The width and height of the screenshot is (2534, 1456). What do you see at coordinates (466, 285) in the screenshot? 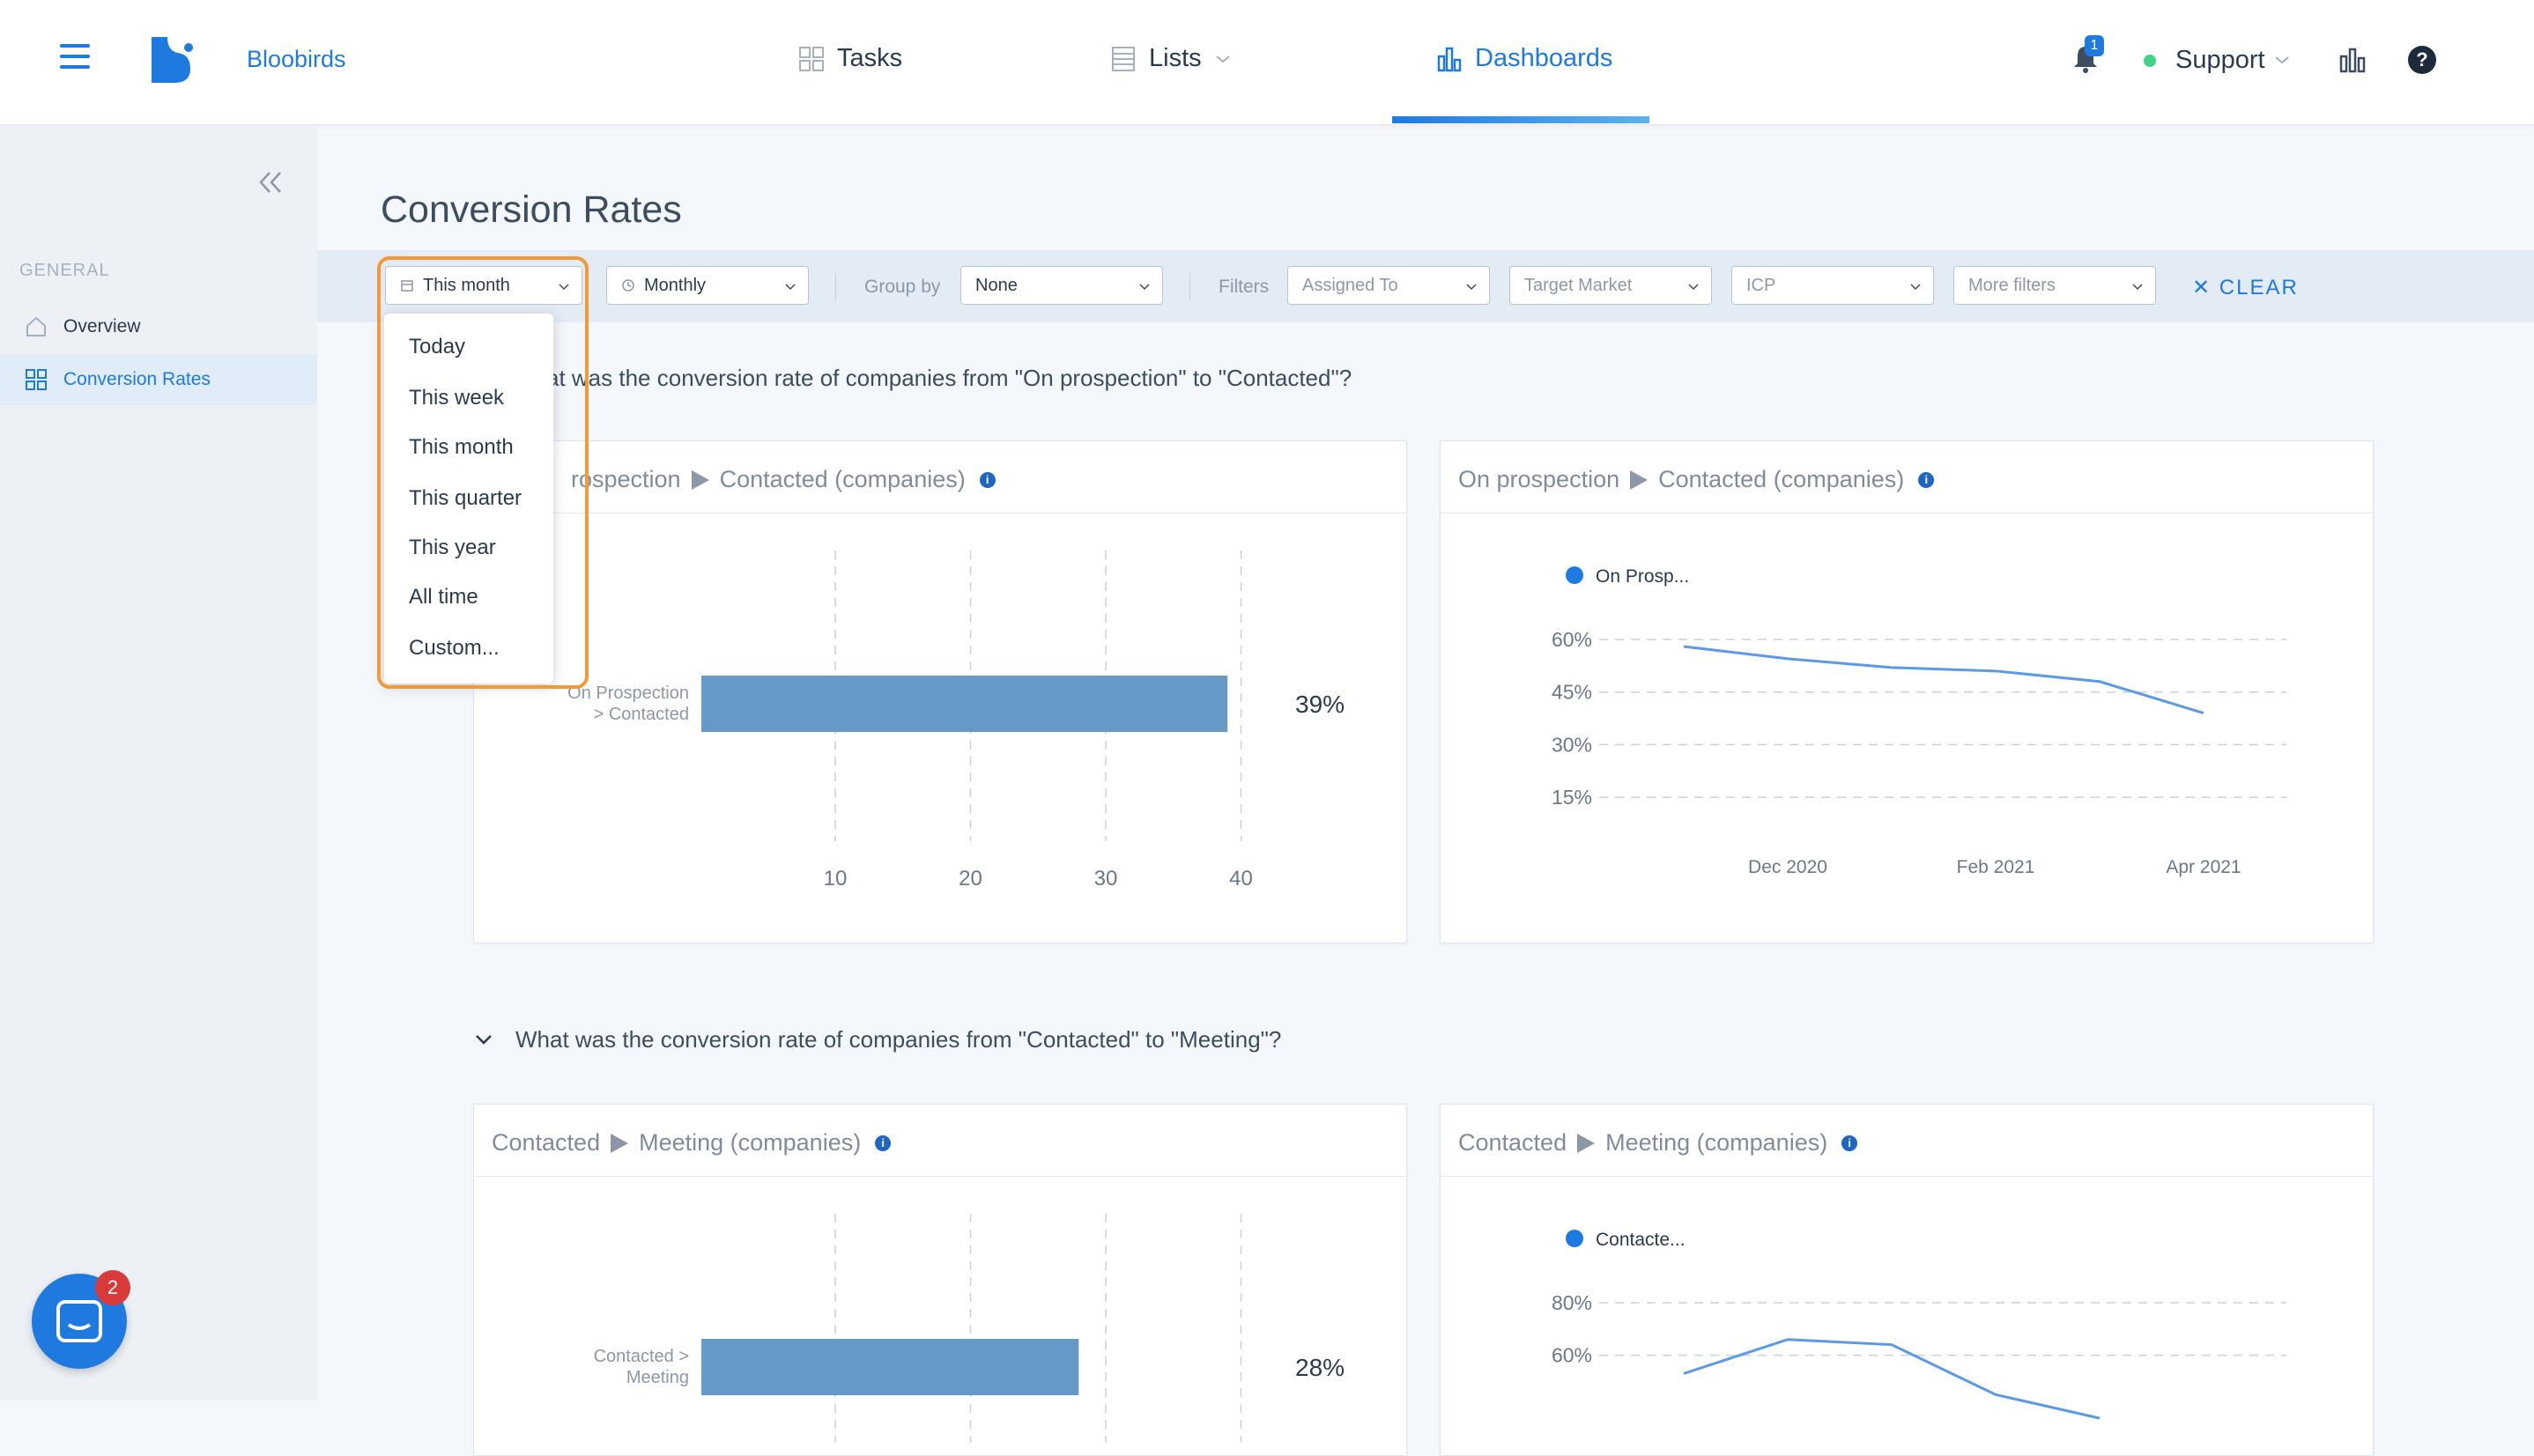
I see `date-range-value: This month` at bounding box center [466, 285].